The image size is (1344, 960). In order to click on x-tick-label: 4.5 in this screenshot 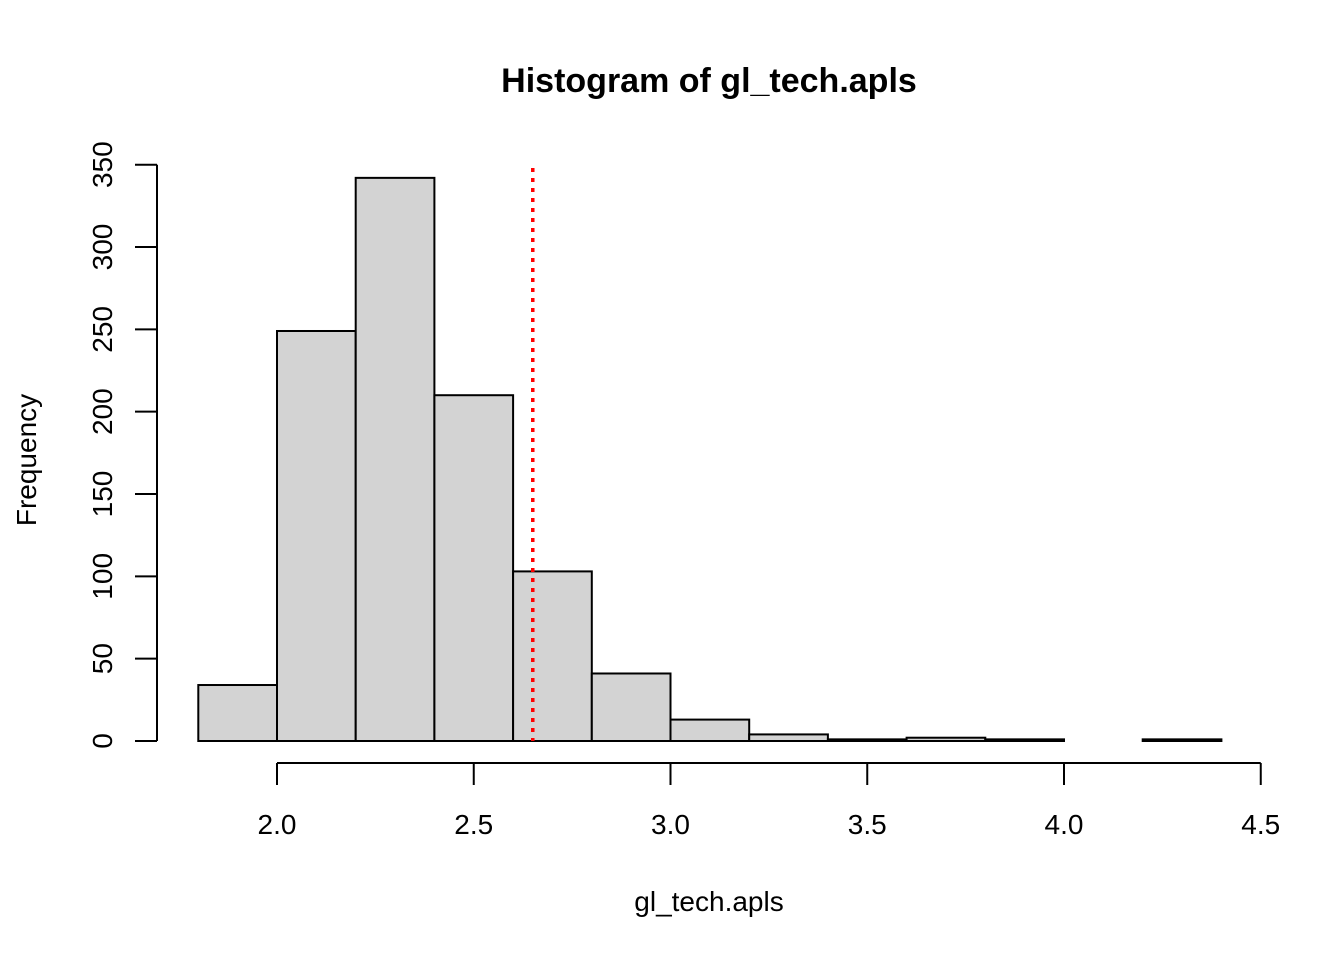, I will do `click(1260, 824)`.